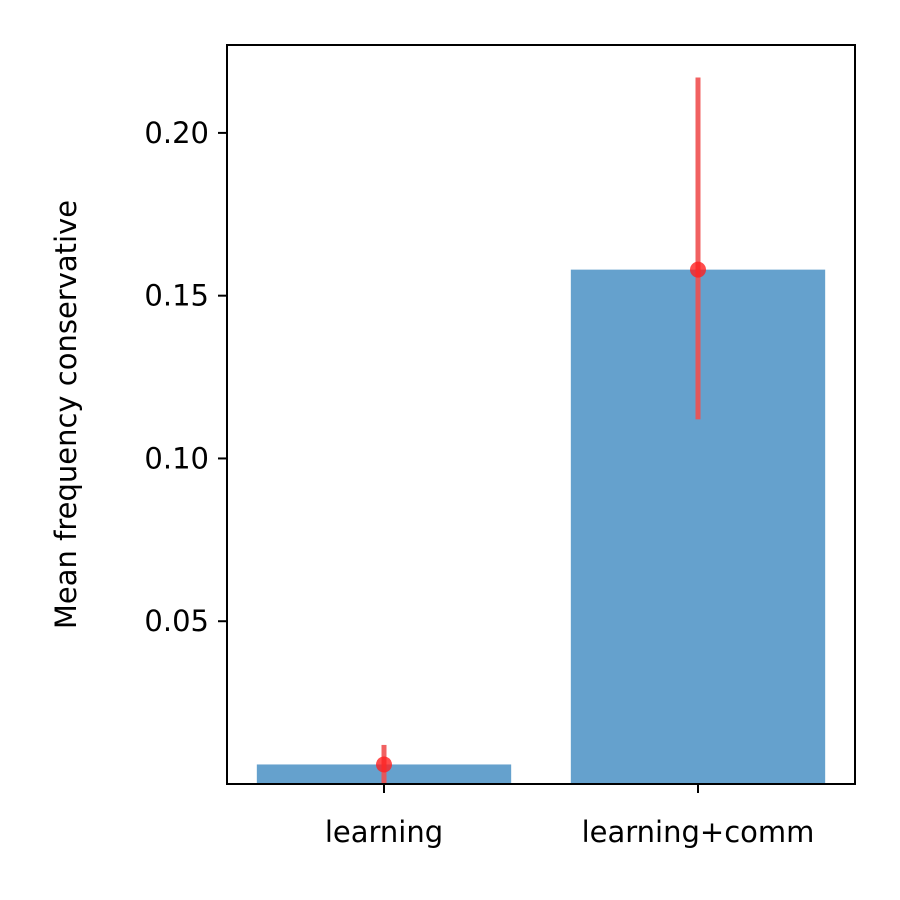  I want to click on y-axis: 0.05 0.10 0.15 0.20, so click(185, 377).